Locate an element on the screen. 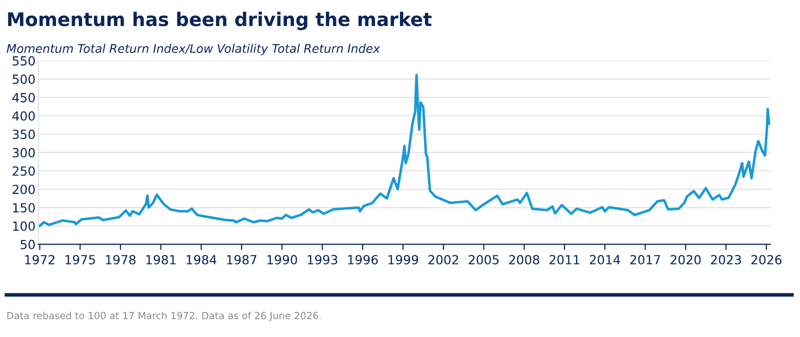  x-tick-label: 1975 is located at coordinates (80, 259).